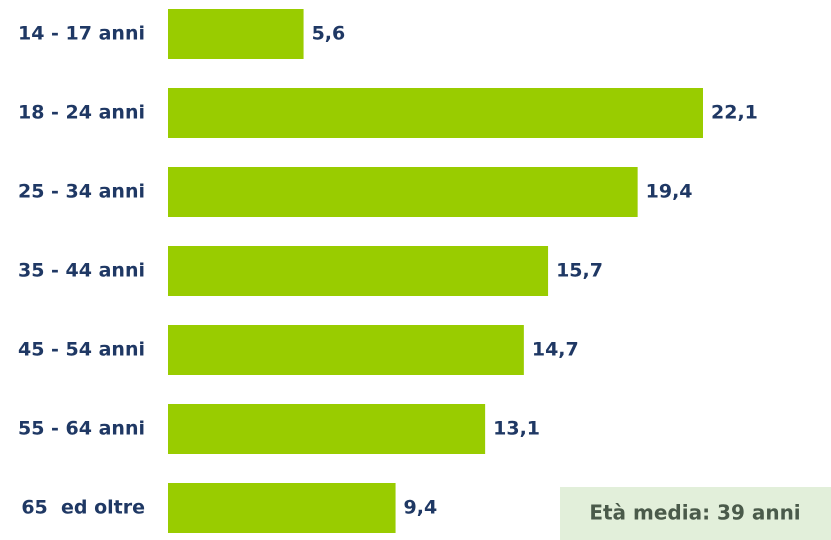  I want to click on category-label: 55 - 64 anni, so click(81, 429).